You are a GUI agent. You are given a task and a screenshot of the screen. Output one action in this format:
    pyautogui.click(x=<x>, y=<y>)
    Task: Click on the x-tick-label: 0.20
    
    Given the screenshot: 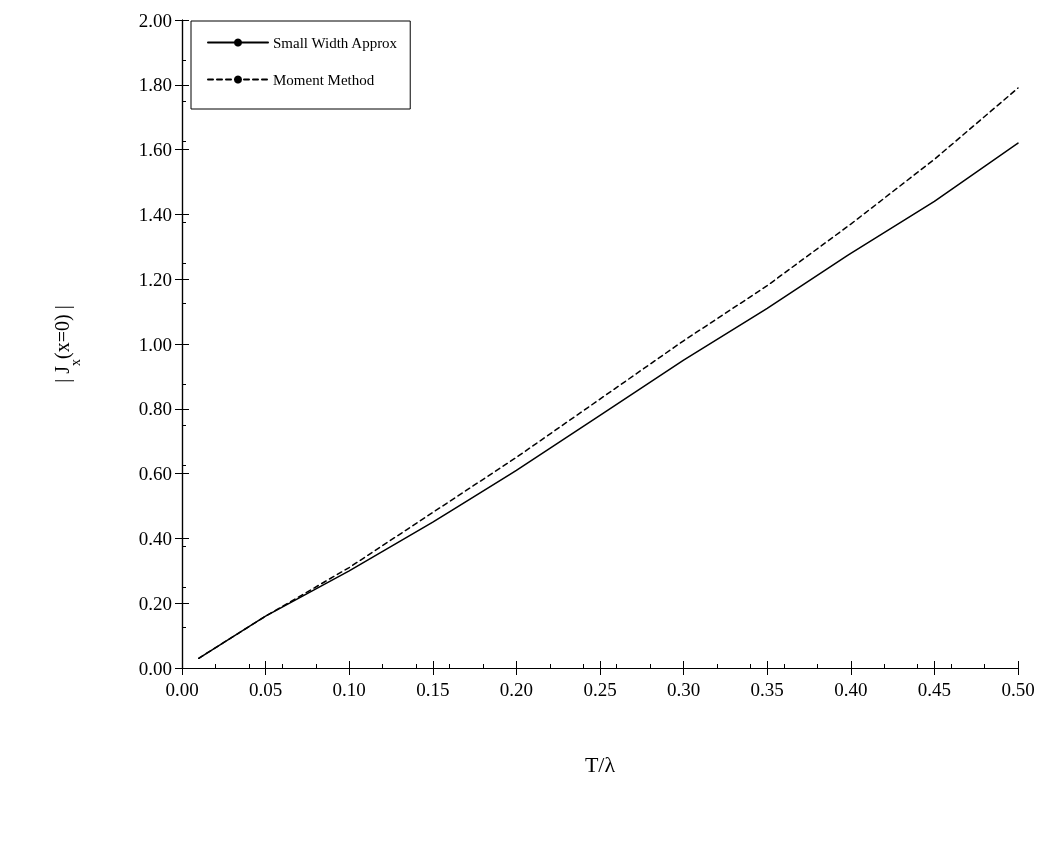 What is the action you would take?
    pyautogui.click(x=516, y=689)
    